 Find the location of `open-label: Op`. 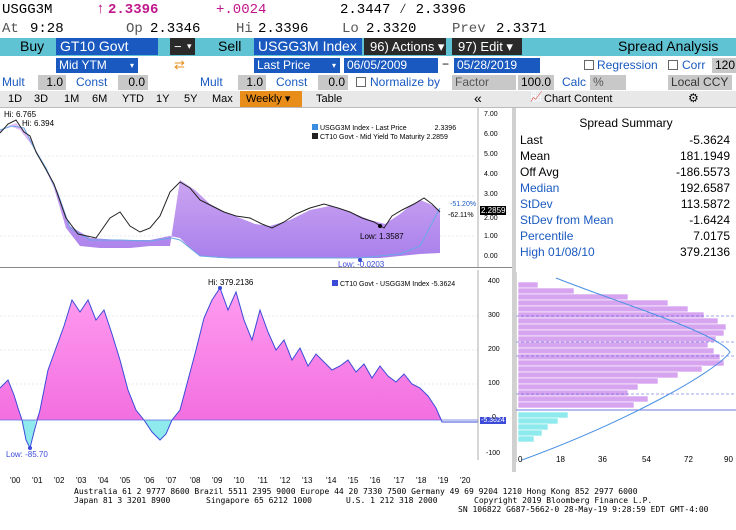

open-label: Op is located at coordinates (134, 29).